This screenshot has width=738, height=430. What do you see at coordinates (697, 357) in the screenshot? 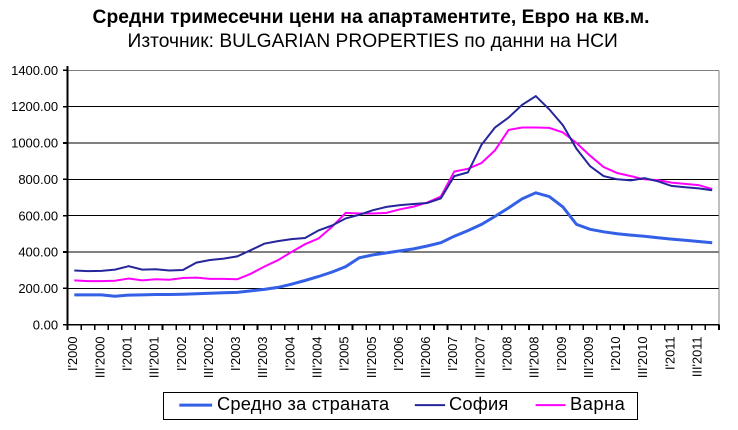
I see `svg-text: III'2011` at bounding box center [697, 357].